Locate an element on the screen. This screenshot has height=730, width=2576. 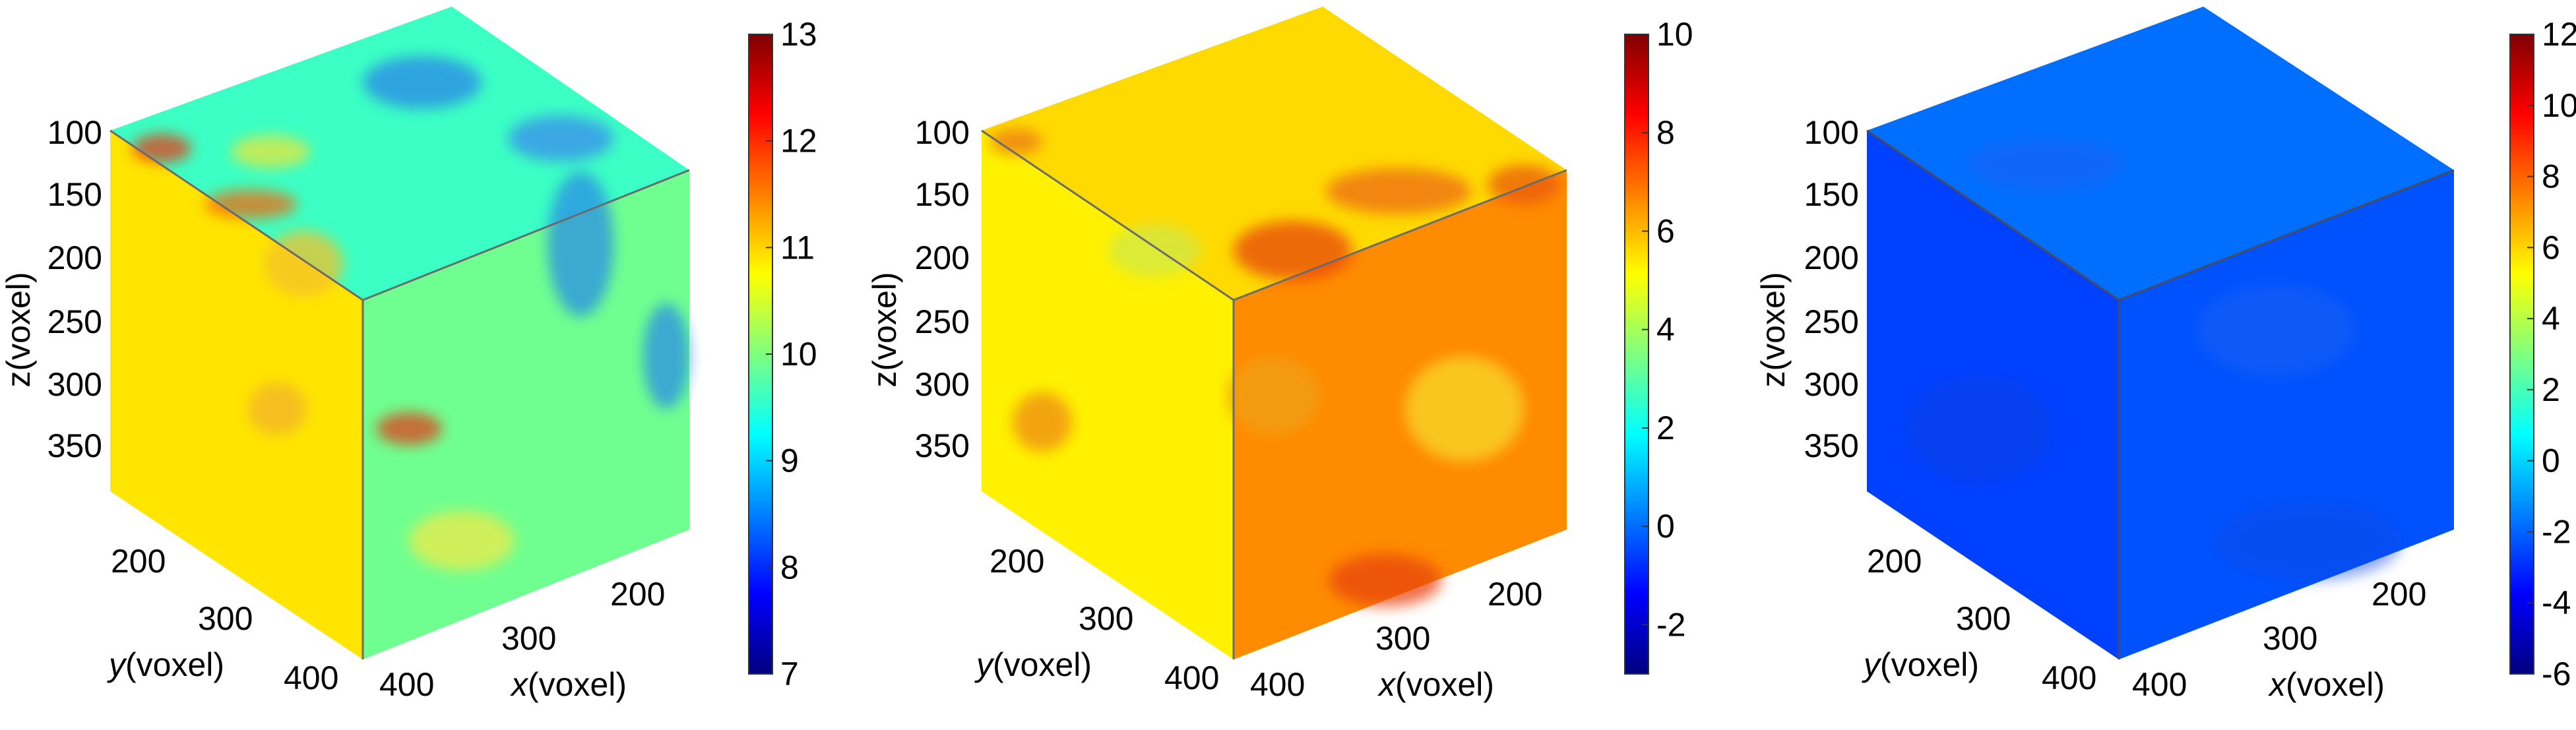
colorbar-tick-label: 11 is located at coordinates (797, 247).